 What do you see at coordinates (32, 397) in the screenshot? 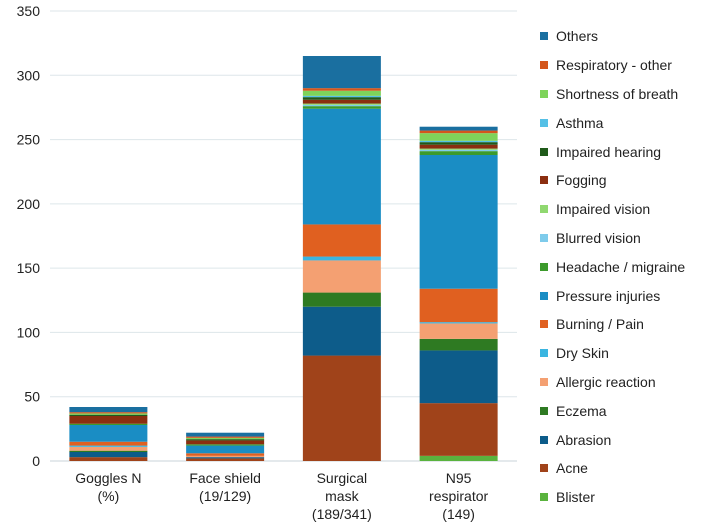
I see `y-tick-label: 50` at bounding box center [32, 397].